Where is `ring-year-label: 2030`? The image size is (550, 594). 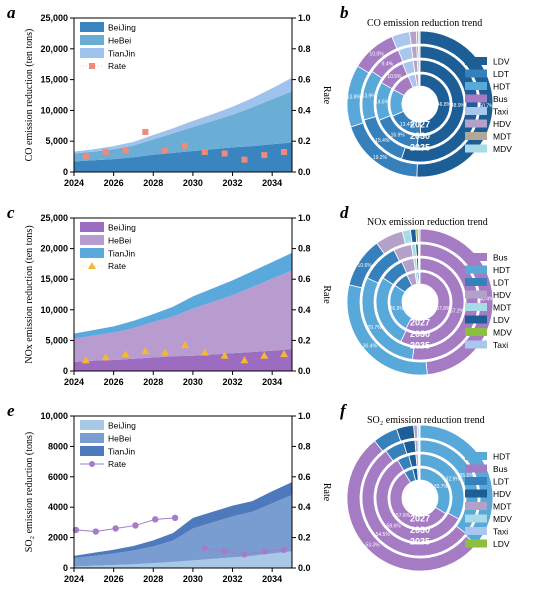 ring-year-label: 2030 is located at coordinates (420, 530).